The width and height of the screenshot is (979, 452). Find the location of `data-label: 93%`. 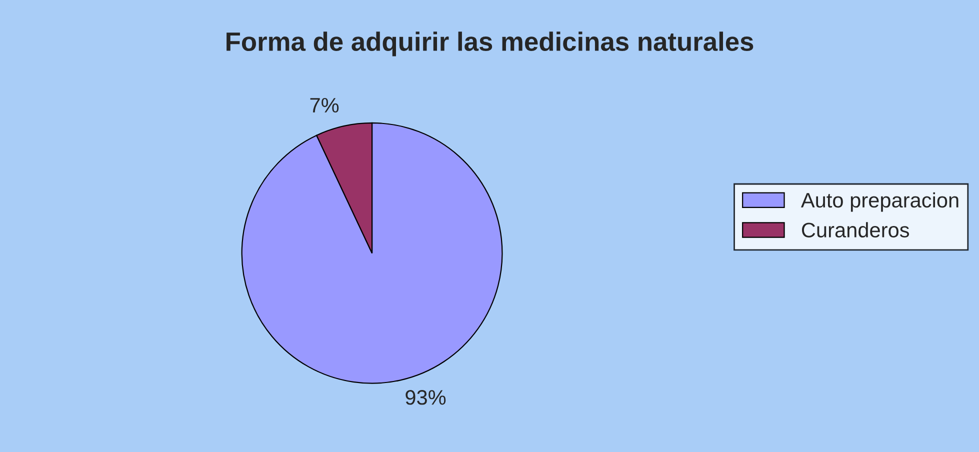

data-label: 93% is located at coordinates (426, 397).